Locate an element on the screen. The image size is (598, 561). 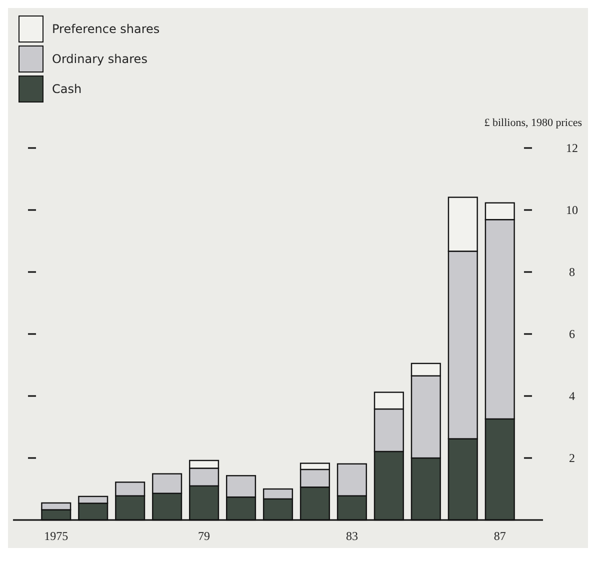
y-tick-label: 4 is located at coordinates (572, 396).